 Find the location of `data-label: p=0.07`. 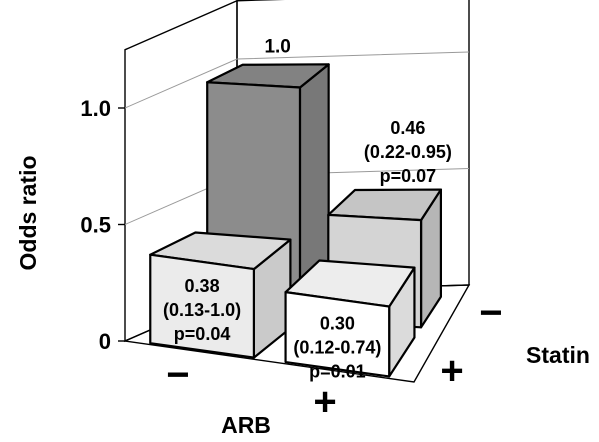

data-label: p=0.07 is located at coordinates (408, 176).